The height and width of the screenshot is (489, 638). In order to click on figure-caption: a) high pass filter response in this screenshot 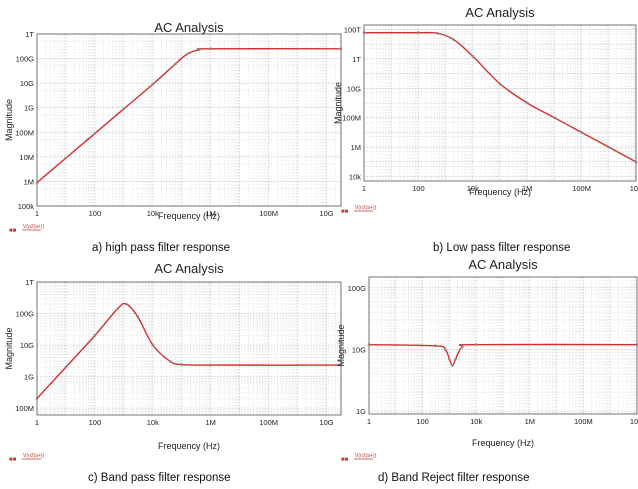, I will do `click(161, 248)`.